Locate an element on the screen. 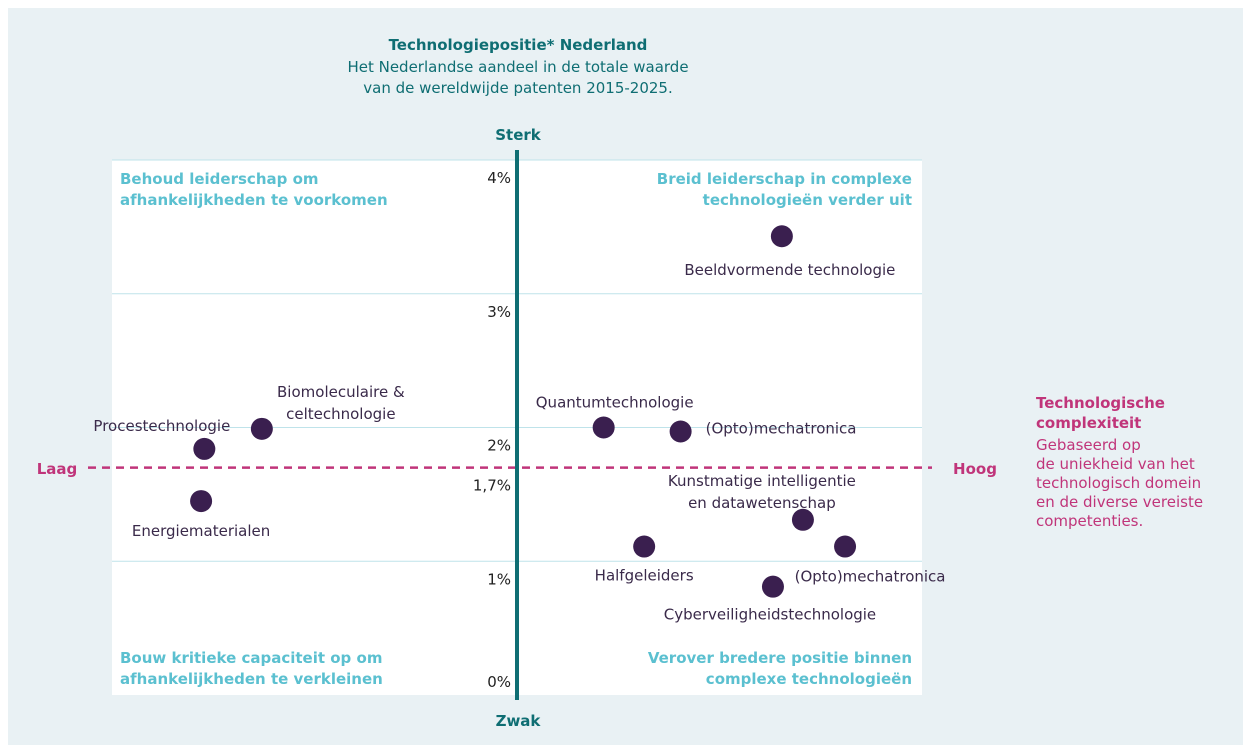 The width and height of the screenshot is (1251, 745). x-axis-note: Gebaseerd op is located at coordinates (1088, 445).